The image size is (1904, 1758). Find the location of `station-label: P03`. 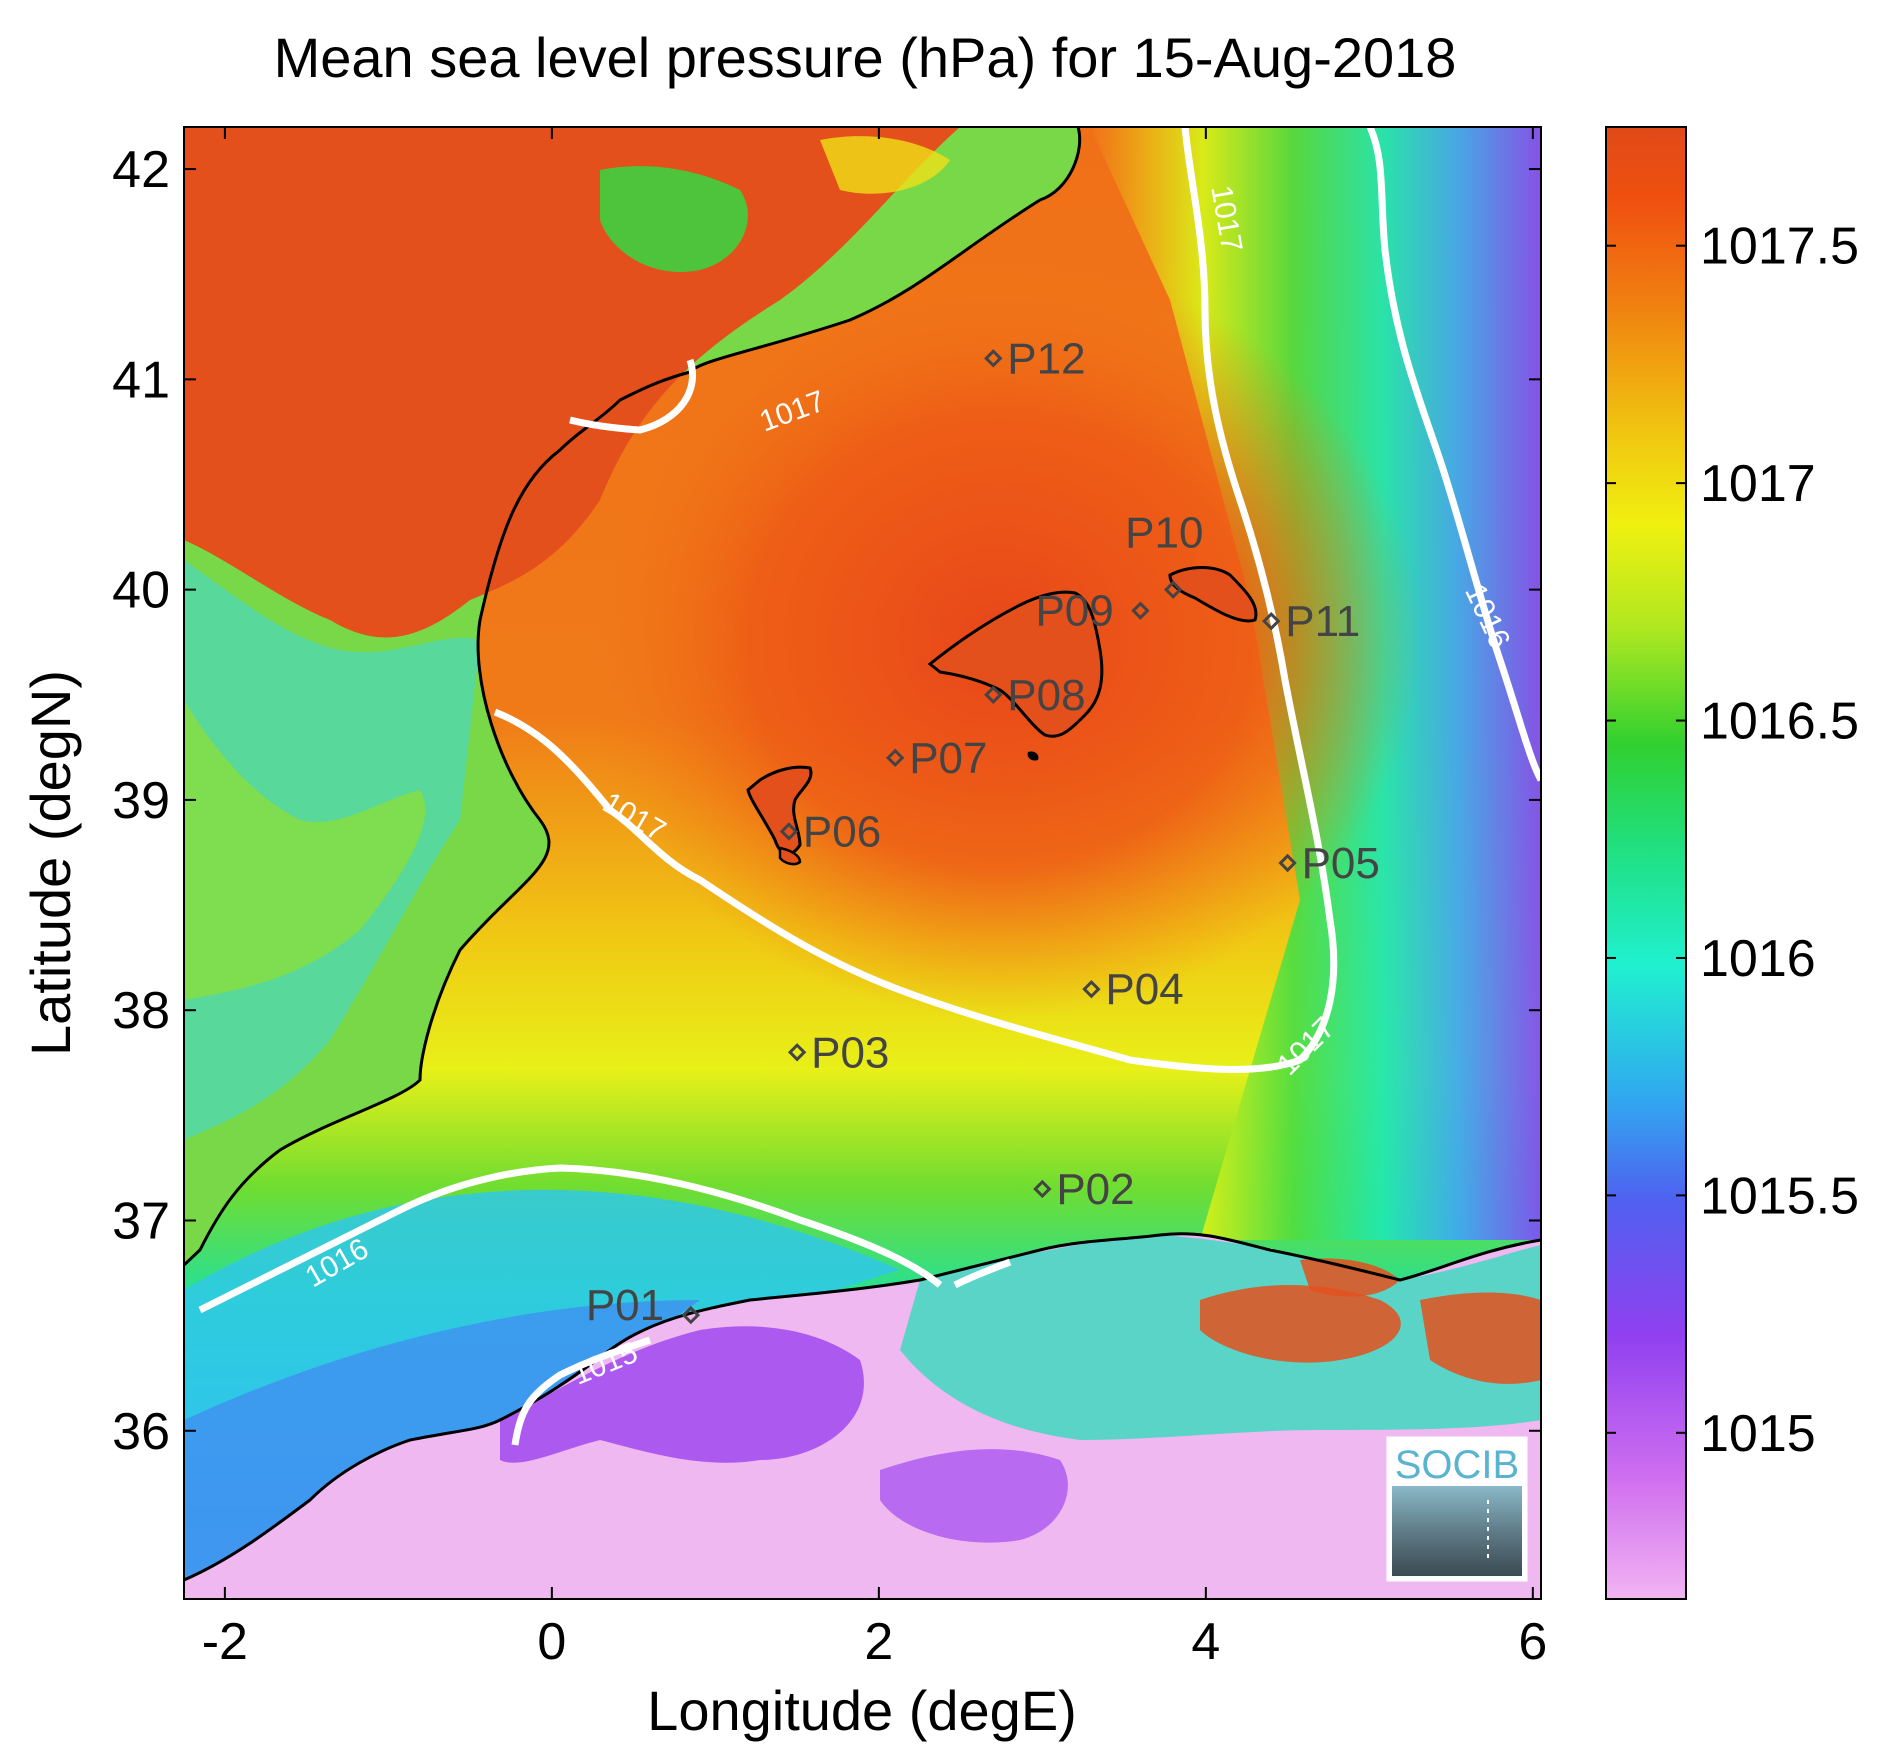

station-label: P03 is located at coordinates (850, 1052).